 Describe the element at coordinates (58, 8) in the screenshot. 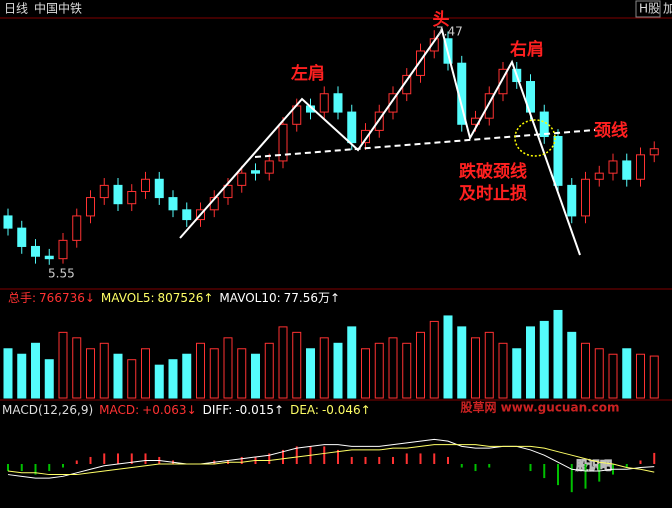

I see `stock-name: 中国中铁` at that location.